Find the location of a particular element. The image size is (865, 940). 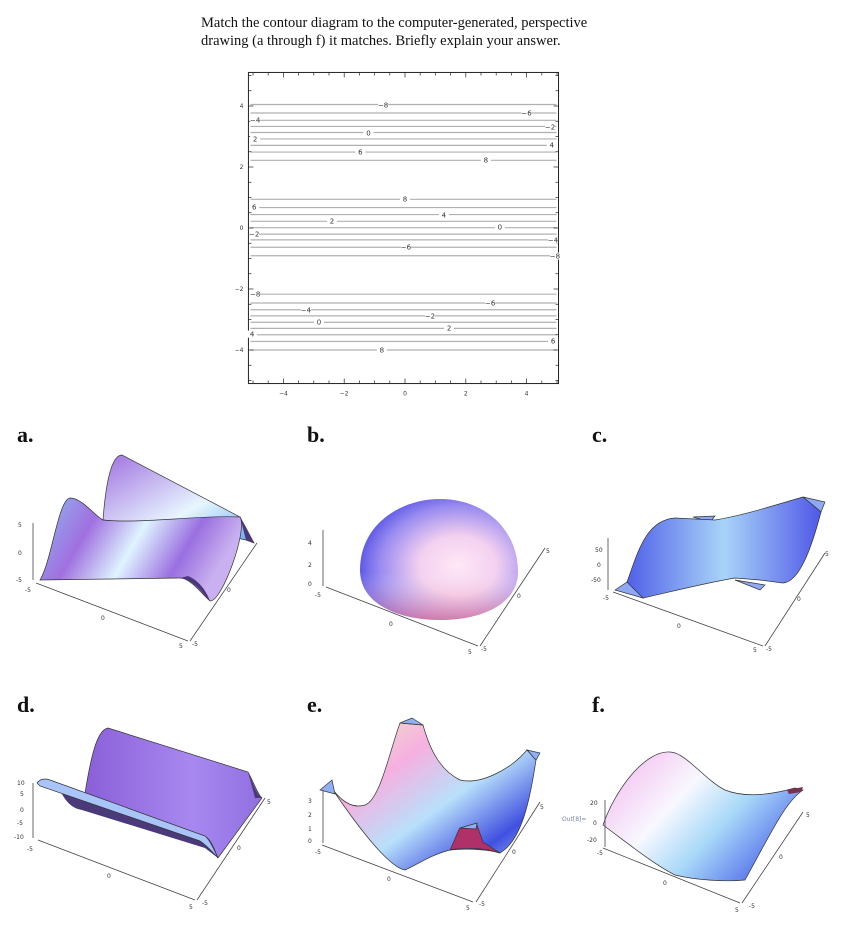

y-tick-label: 0 is located at coordinates (242, 228).